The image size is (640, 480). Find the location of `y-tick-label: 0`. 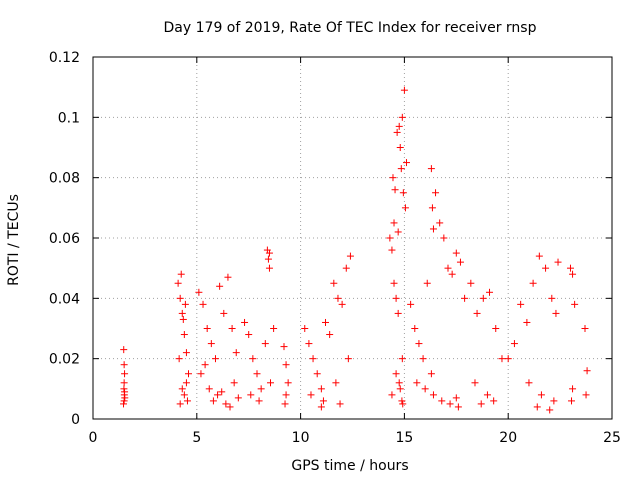

y-tick-label: 0 is located at coordinates (75, 420).